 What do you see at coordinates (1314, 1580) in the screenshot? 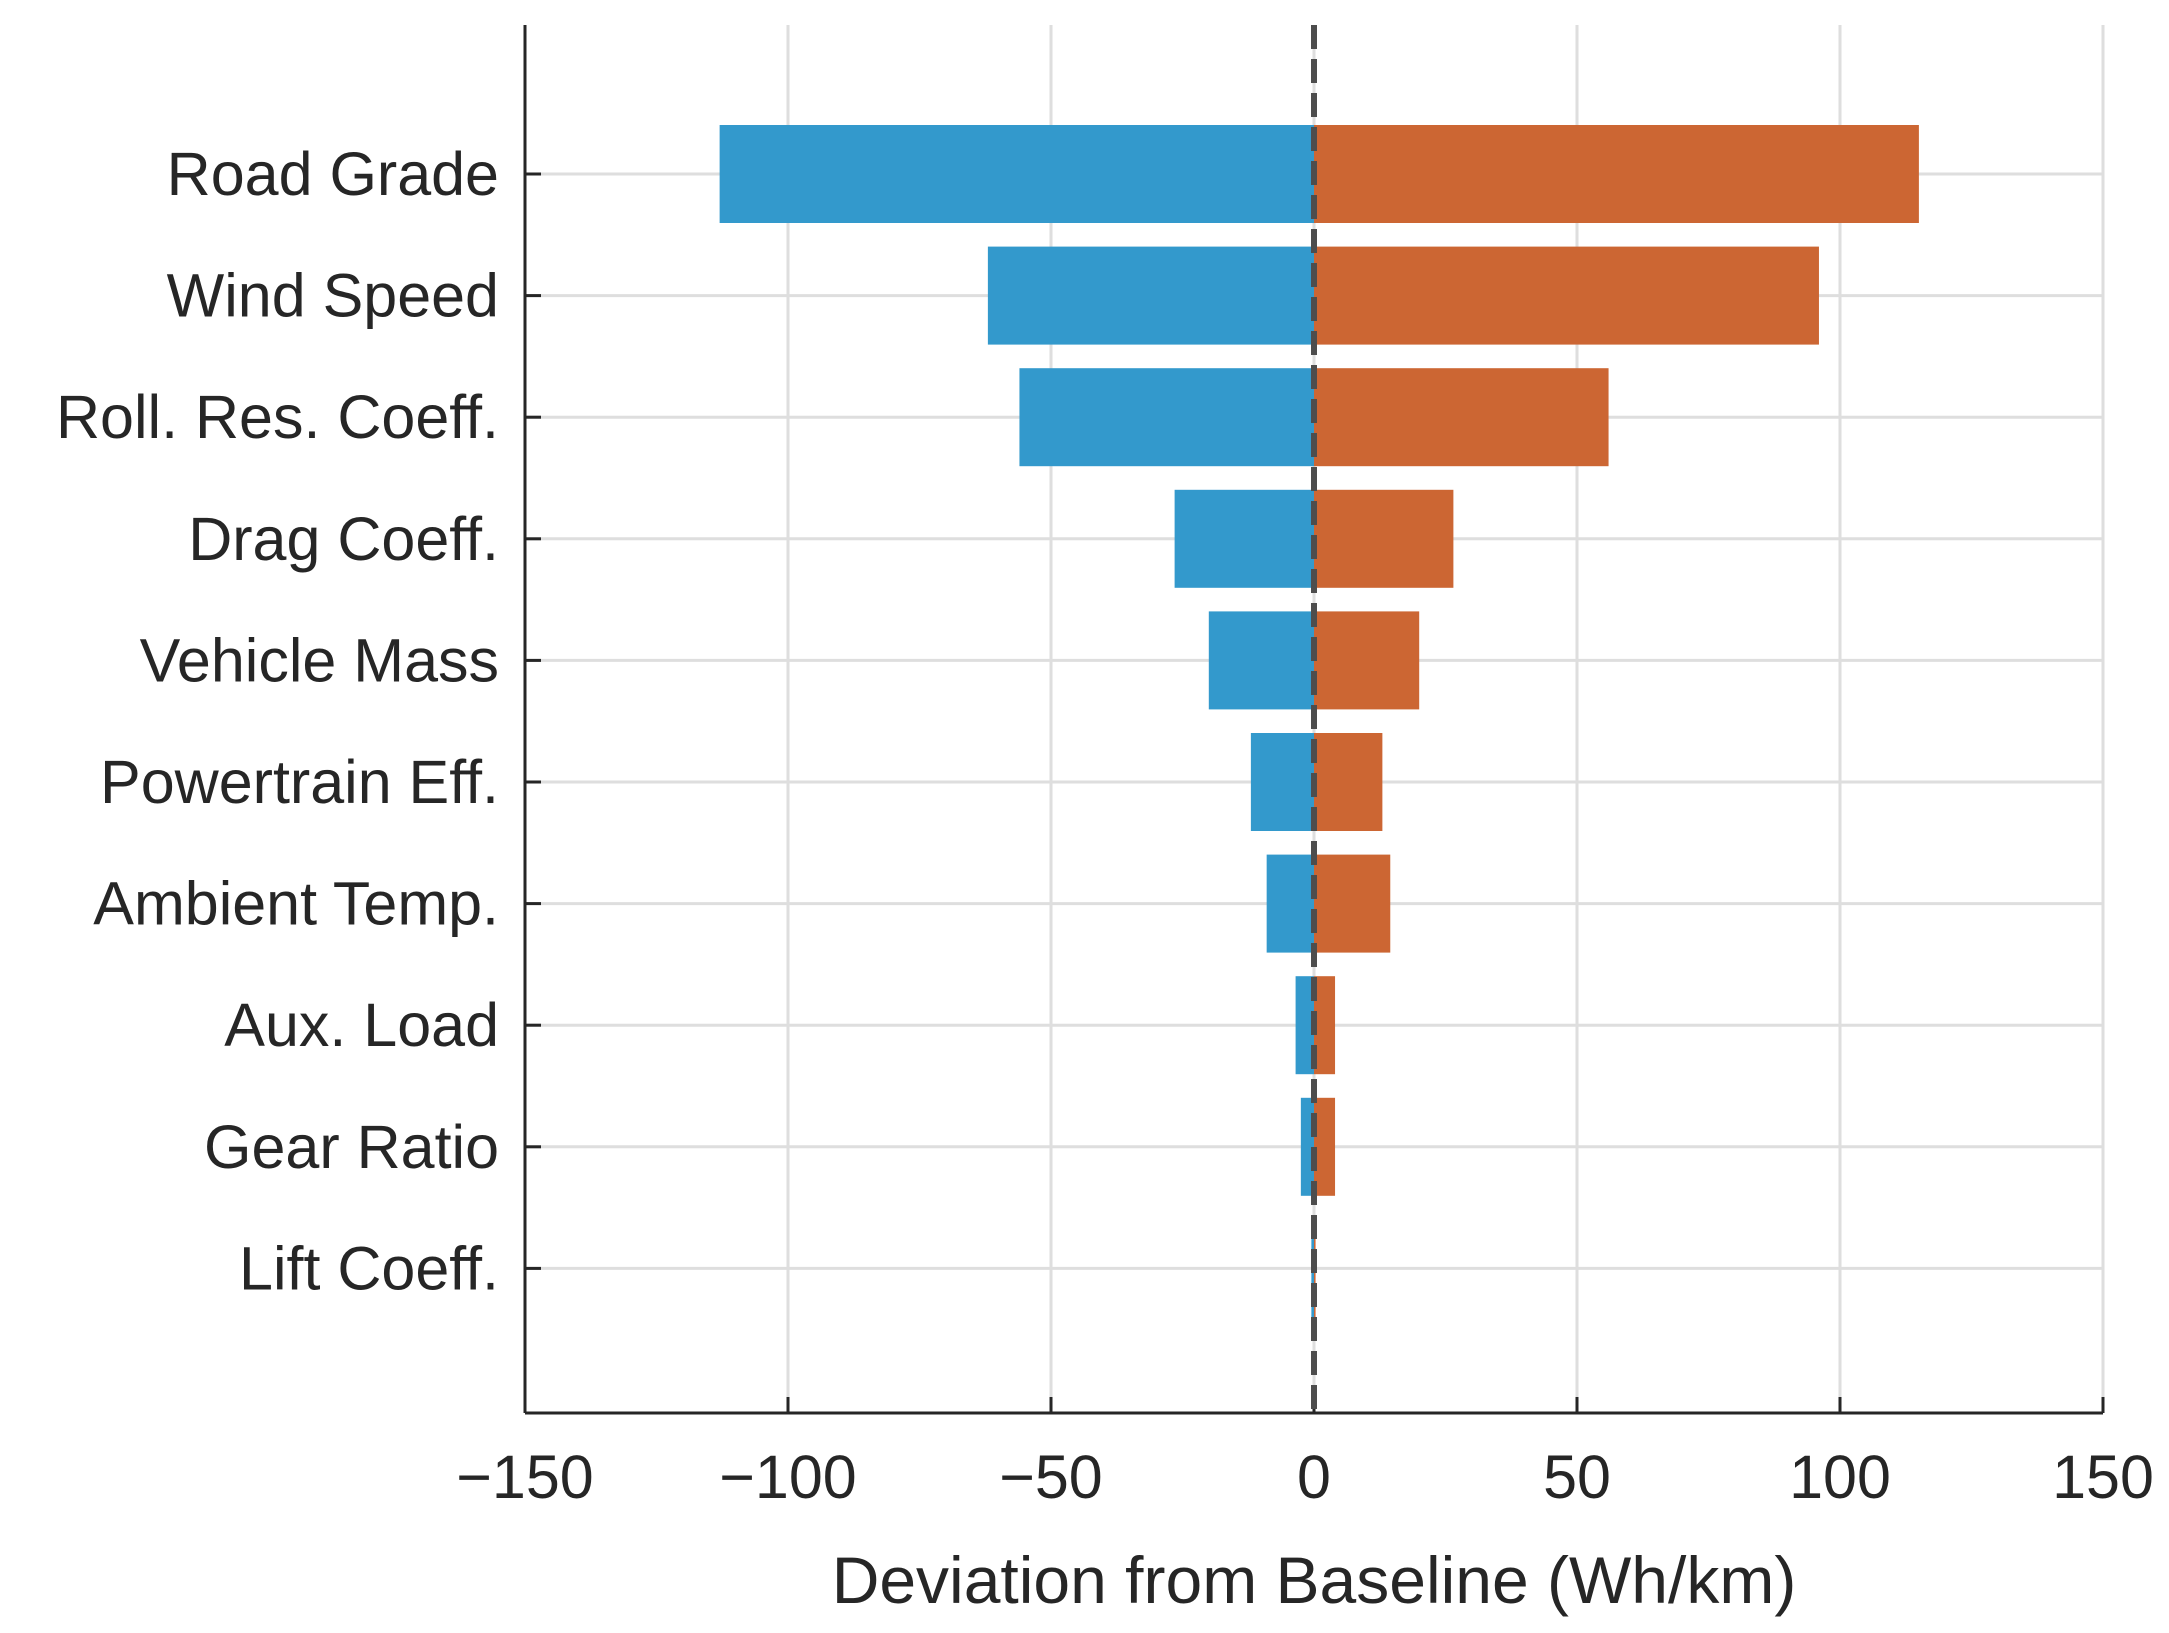
I see `x-axis-title: Deviation from Baseline (Wh/km)` at bounding box center [1314, 1580].